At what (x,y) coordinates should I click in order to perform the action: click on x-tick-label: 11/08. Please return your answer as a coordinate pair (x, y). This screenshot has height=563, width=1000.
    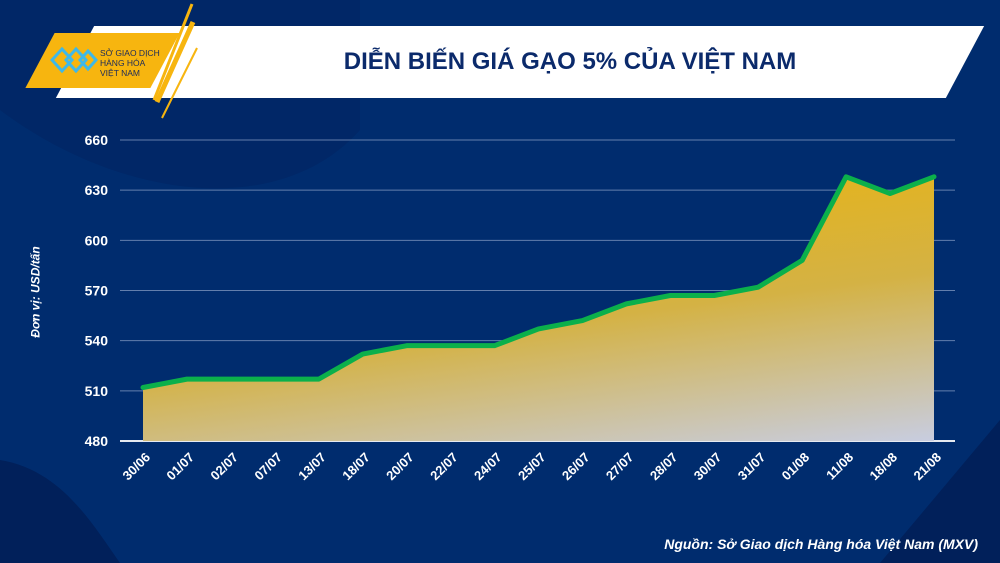
    Looking at the image, I should click on (839, 466).